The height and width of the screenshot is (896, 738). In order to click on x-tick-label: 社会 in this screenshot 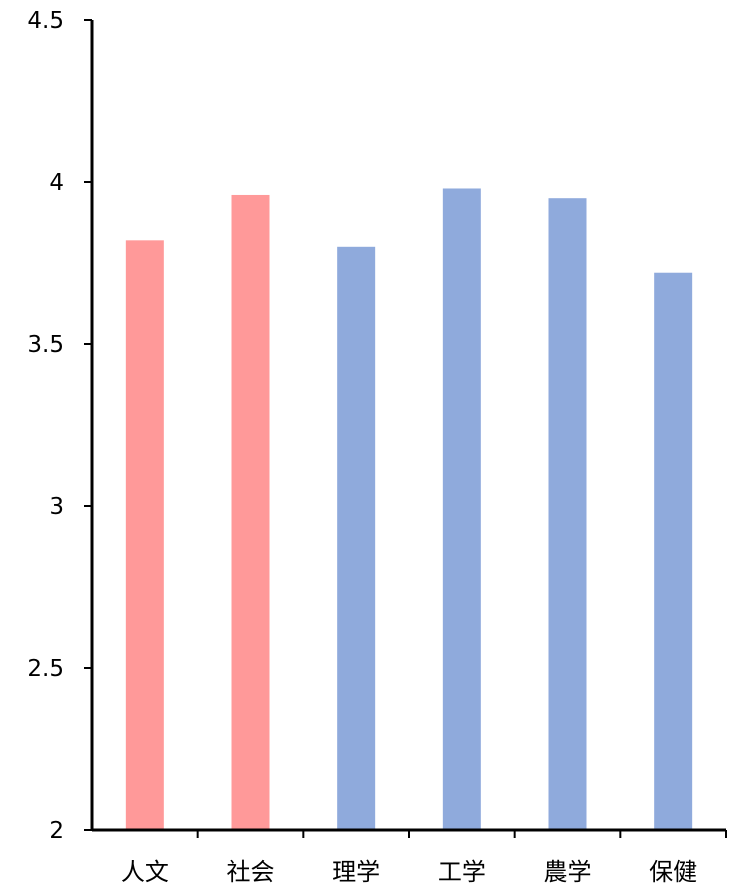, I will do `click(251, 872)`.